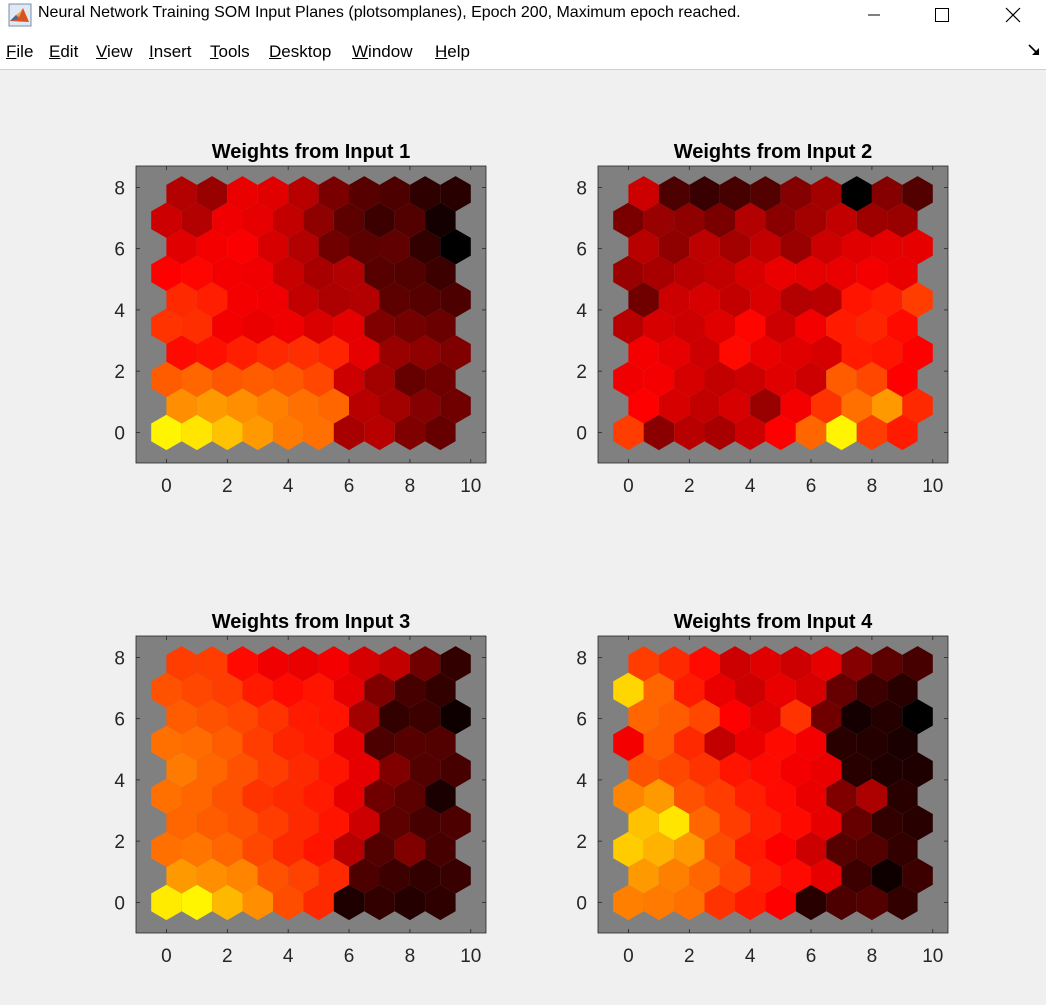  Describe the element at coordinates (311, 152) in the screenshot. I see `chart-title: Weights from Input 1` at that location.